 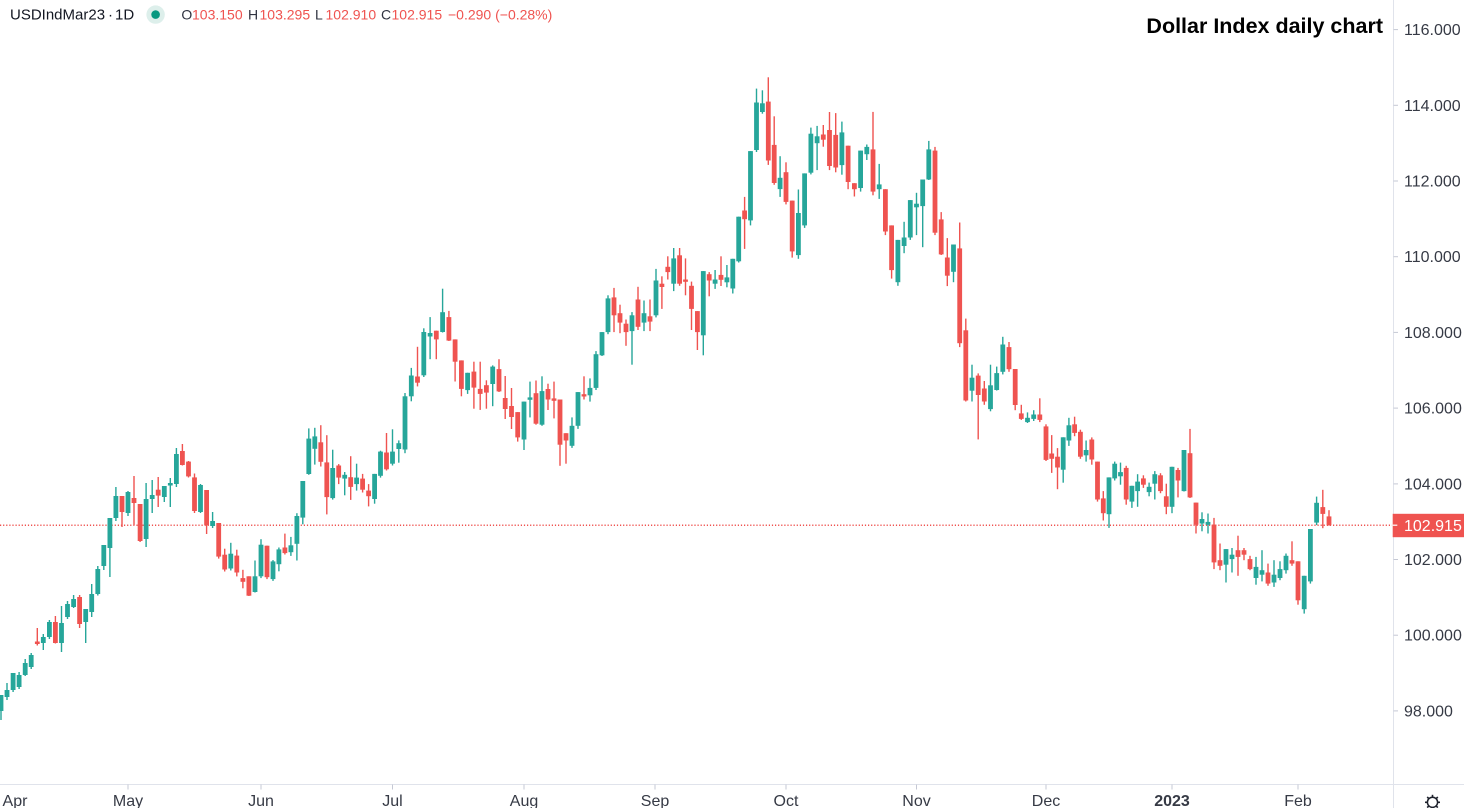 What do you see at coordinates (217, 15) in the screenshot?
I see `svg-text: 103.150` at bounding box center [217, 15].